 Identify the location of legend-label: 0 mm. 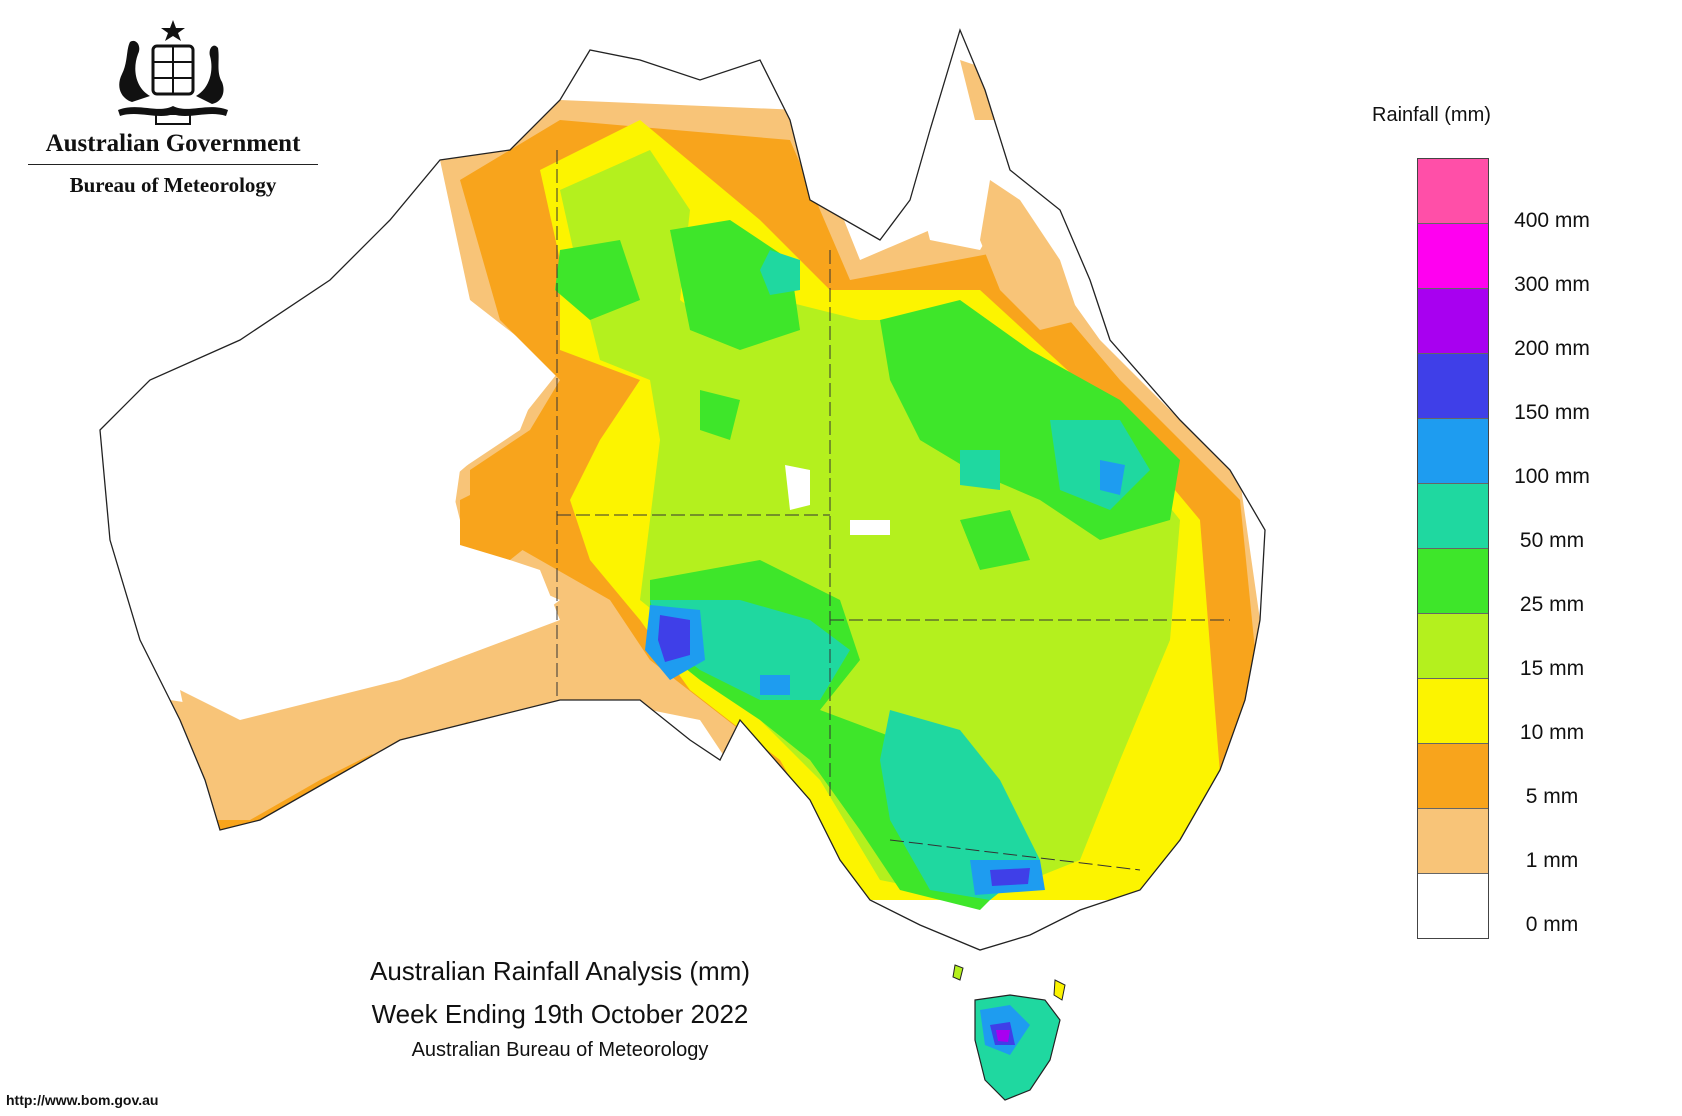
(1552, 924).